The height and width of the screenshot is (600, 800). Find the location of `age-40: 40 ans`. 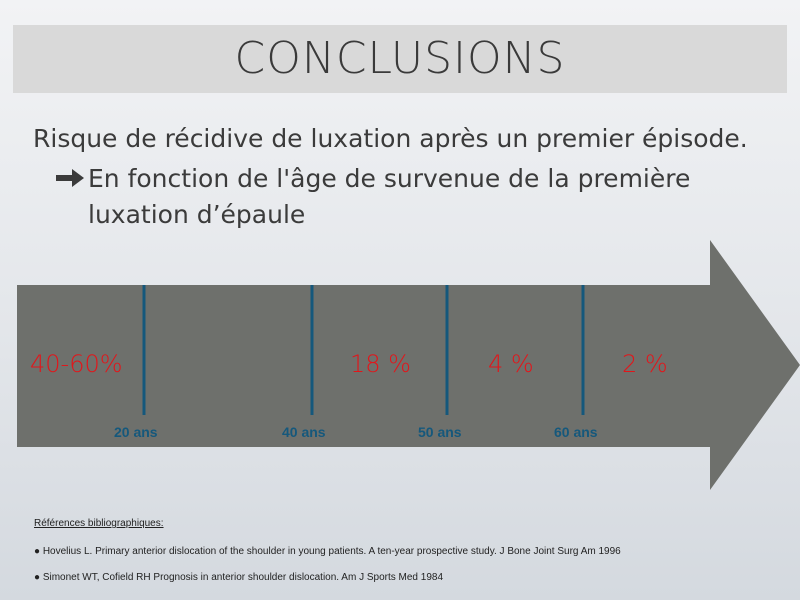

age-40: 40 ans is located at coordinates (304, 432).